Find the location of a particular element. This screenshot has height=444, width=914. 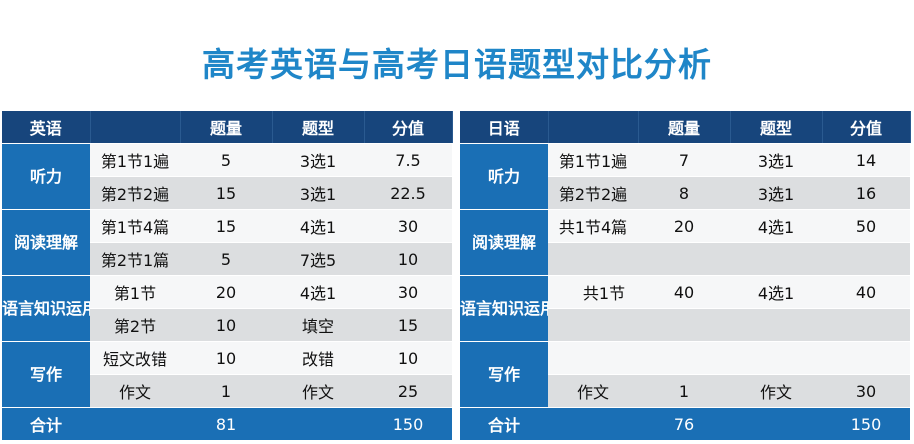

table-row: 第2节1篇 5 7选5 10 is located at coordinates (227, 259).